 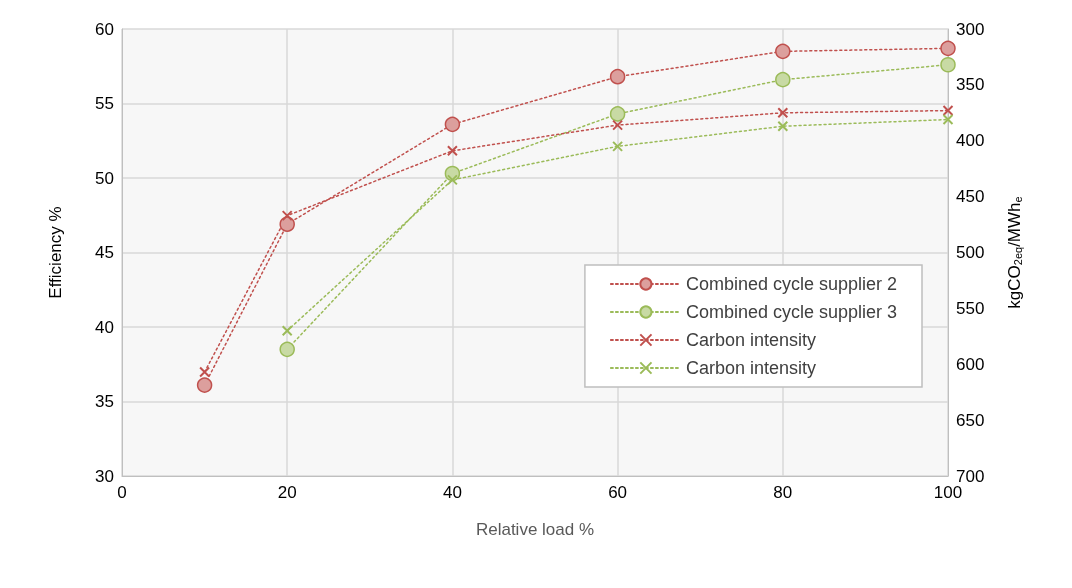 I want to click on y-tick-label: 35, so click(x=104, y=401).